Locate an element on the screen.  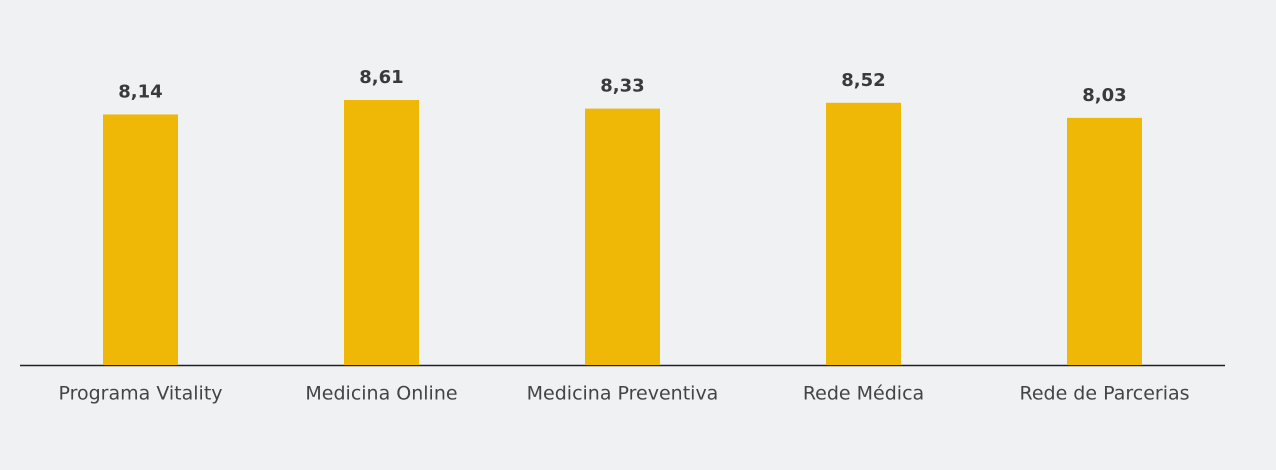
value-label: 8,52 is located at coordinates (863, 80).